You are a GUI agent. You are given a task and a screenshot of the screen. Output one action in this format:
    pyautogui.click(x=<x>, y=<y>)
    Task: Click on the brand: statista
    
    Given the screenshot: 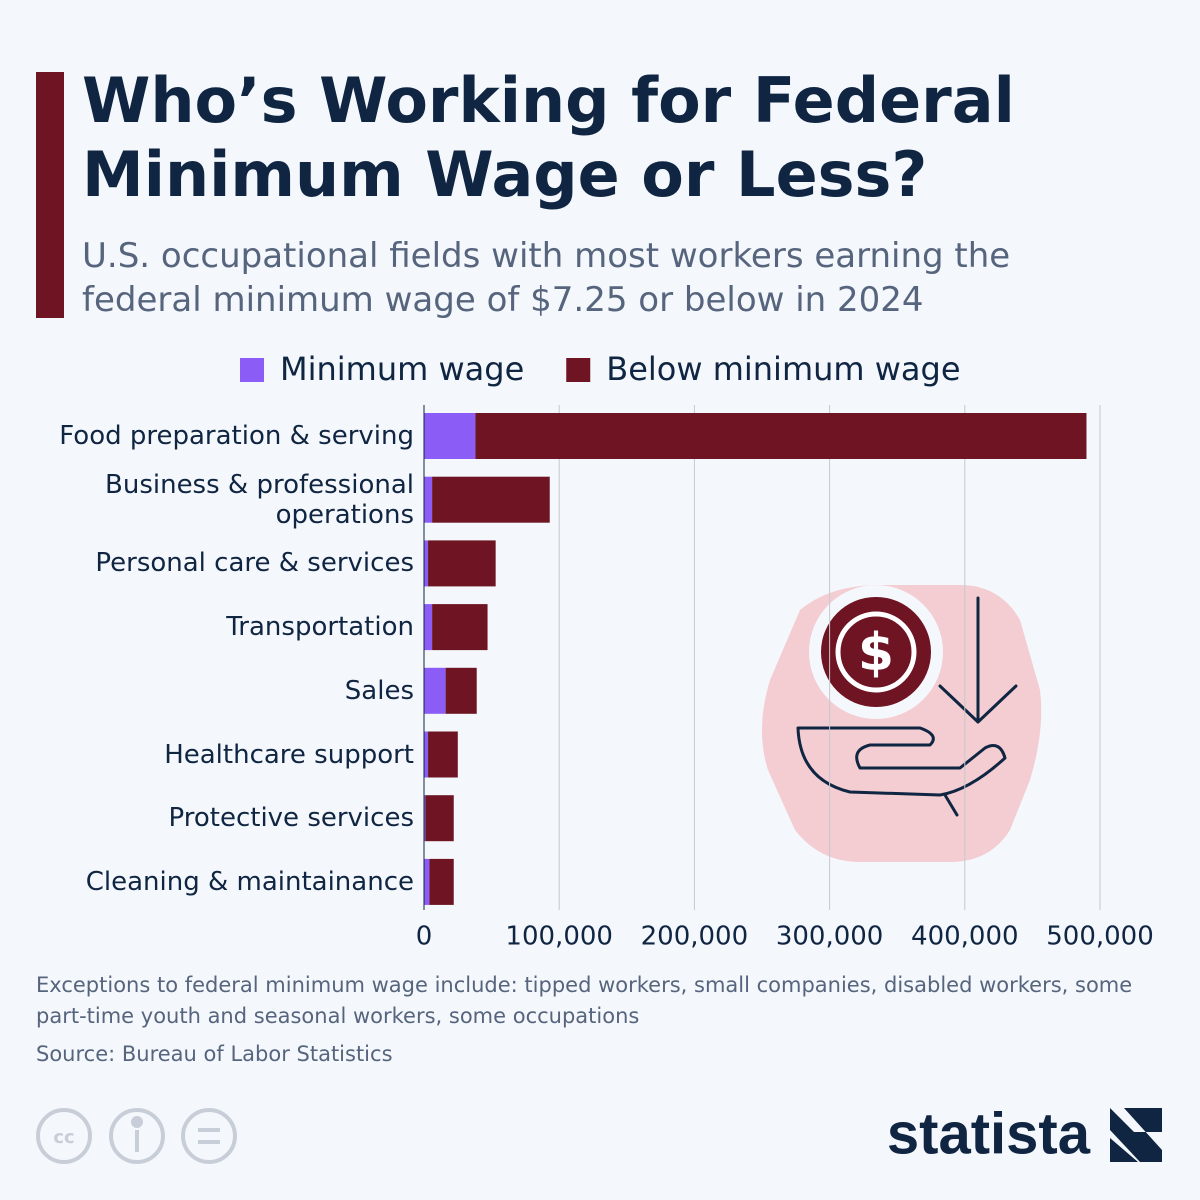 What is the action you would take?
    pyautogui.click(x=989, y=1133)
    